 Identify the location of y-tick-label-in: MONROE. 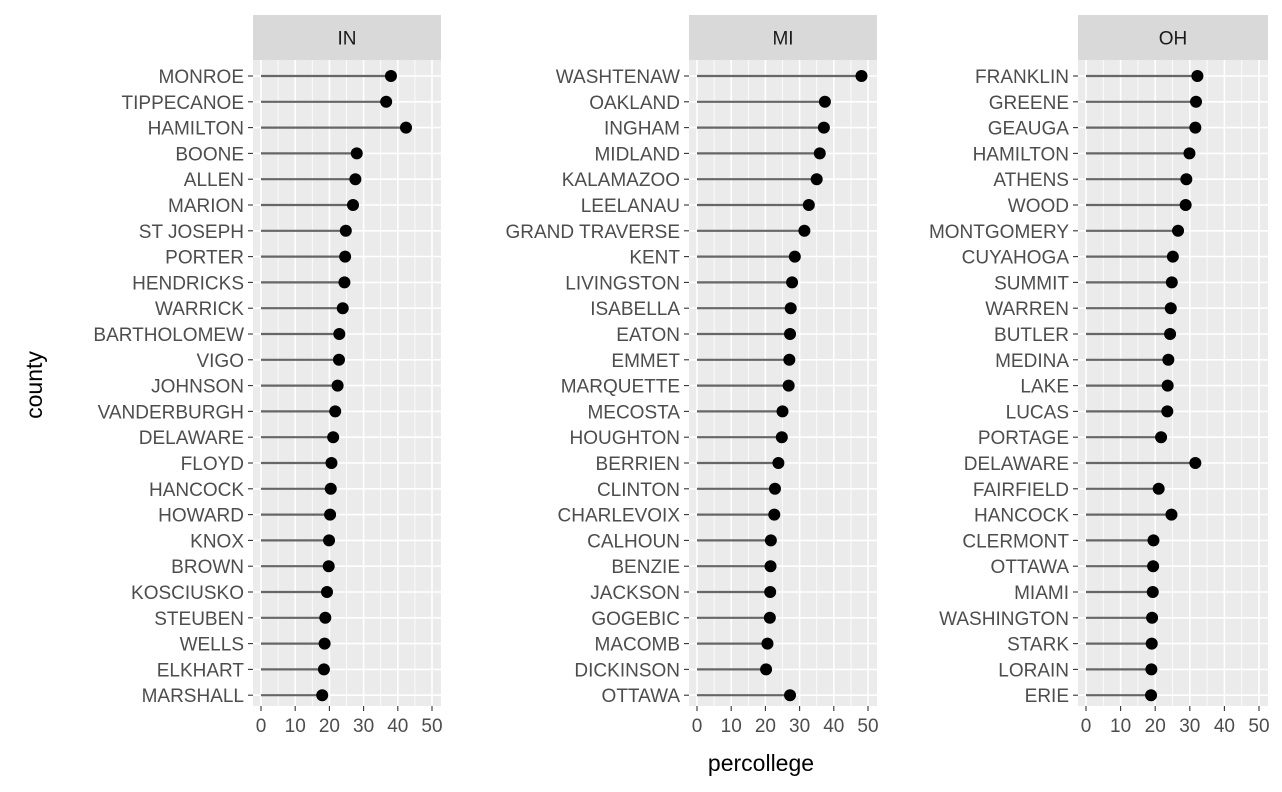
(202, 77).